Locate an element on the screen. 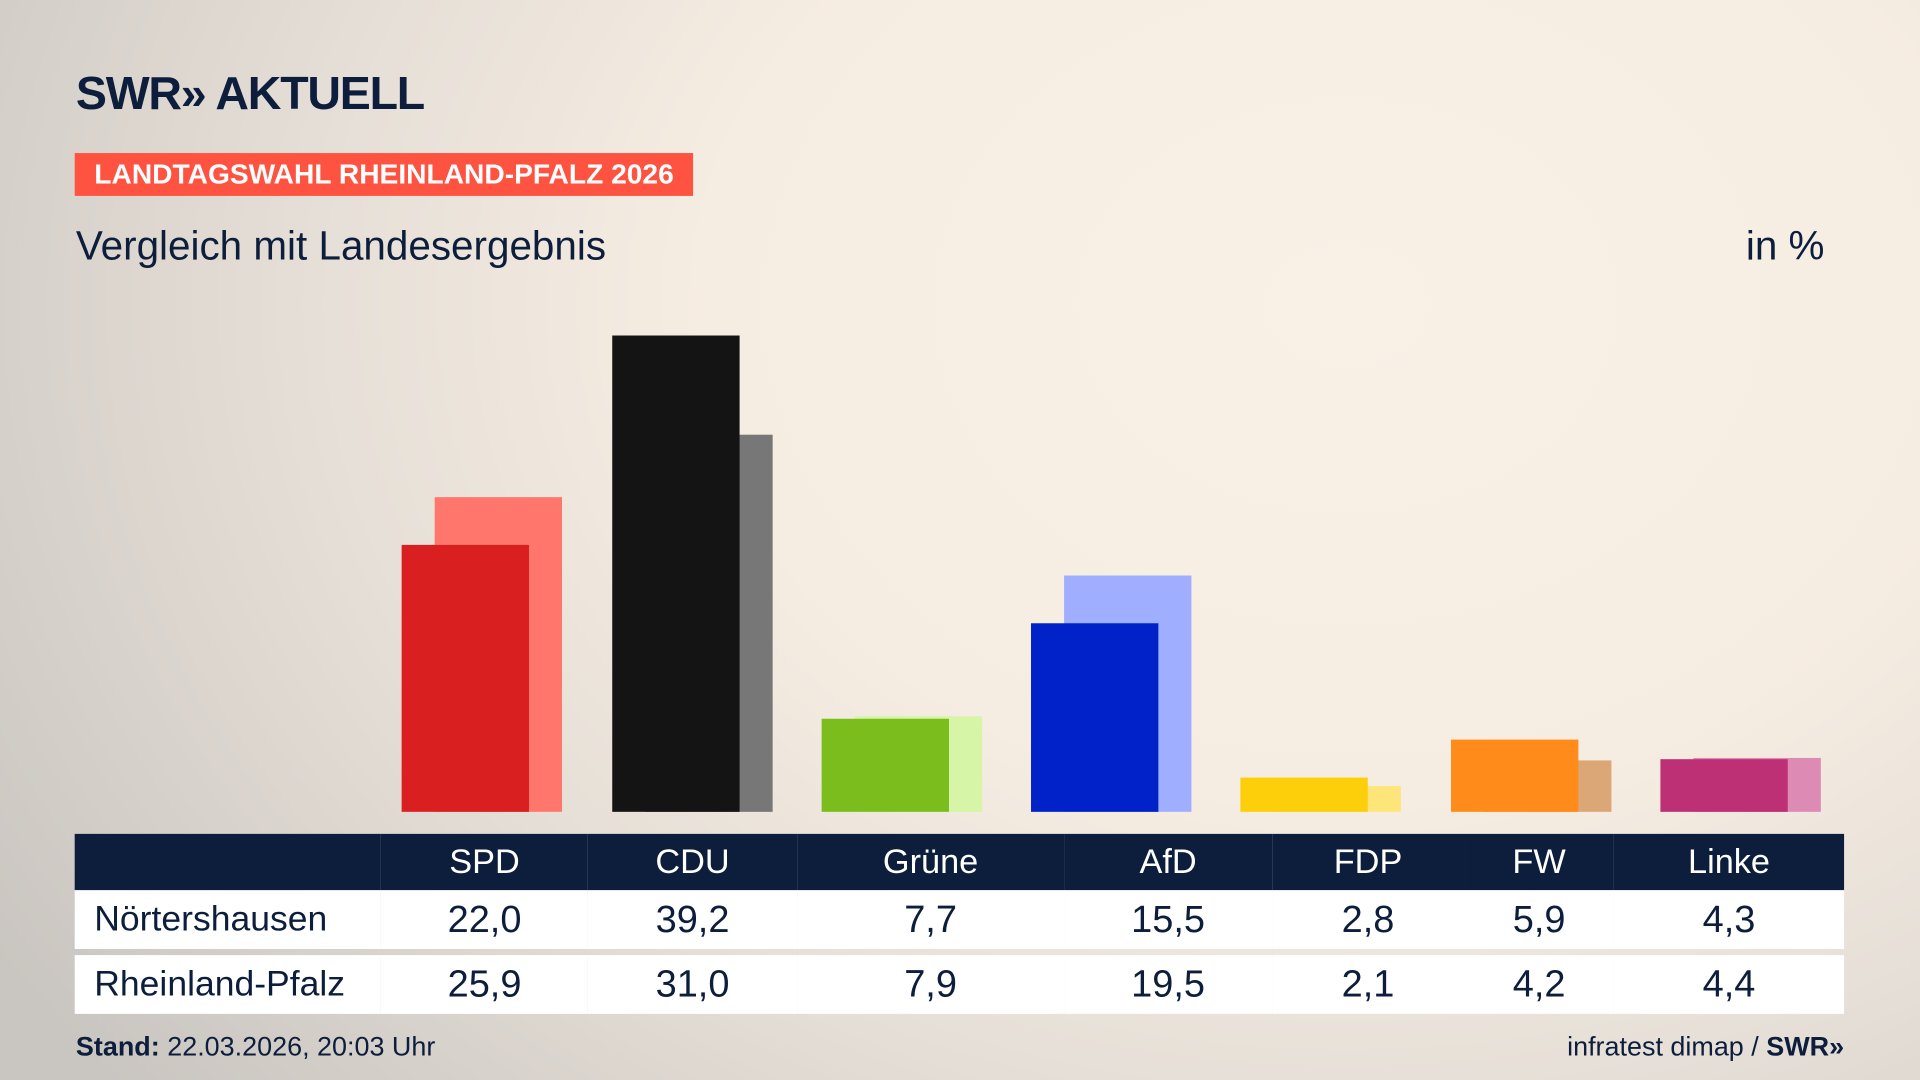 This screenshot has height=1080, width=1920. party-label: Grüne is located at coordinates (930, 862).